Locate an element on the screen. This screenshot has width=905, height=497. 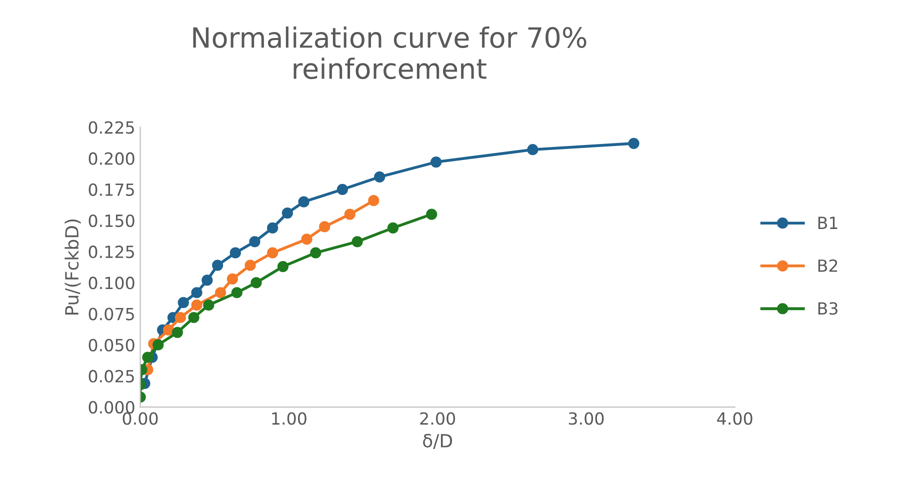
y-axis-title: Pu/(FckbD) is located at coordinates (72, 267).